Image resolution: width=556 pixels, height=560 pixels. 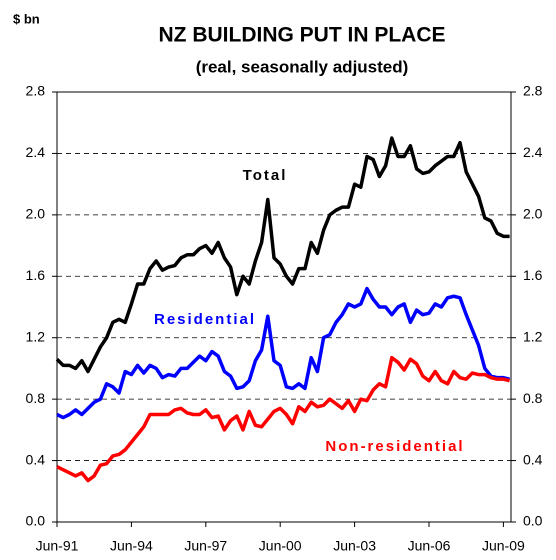 What do you see at coordinates (36, 152) in the screenshot?
I see `y-tick-label: 2.4` at bounding box center [36, 152].